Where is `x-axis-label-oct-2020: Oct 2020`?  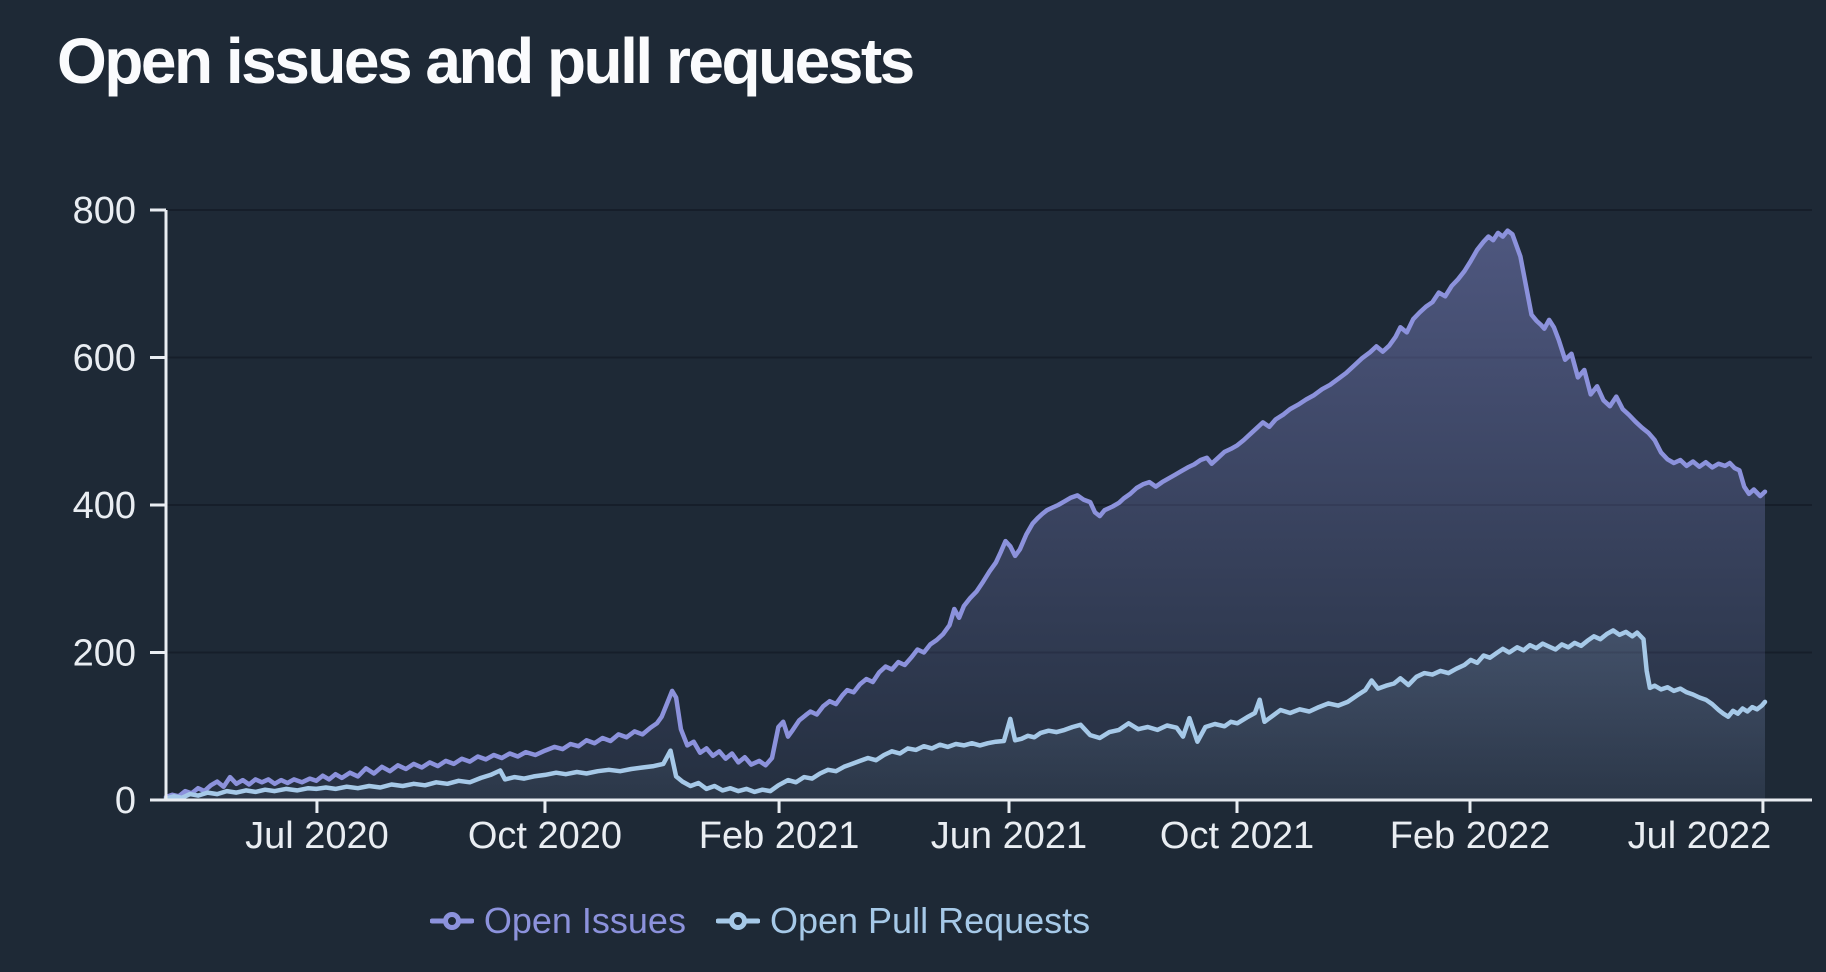
x-axis-label-oct-2020: Oct 2020 is located at coordinates (545, 836).